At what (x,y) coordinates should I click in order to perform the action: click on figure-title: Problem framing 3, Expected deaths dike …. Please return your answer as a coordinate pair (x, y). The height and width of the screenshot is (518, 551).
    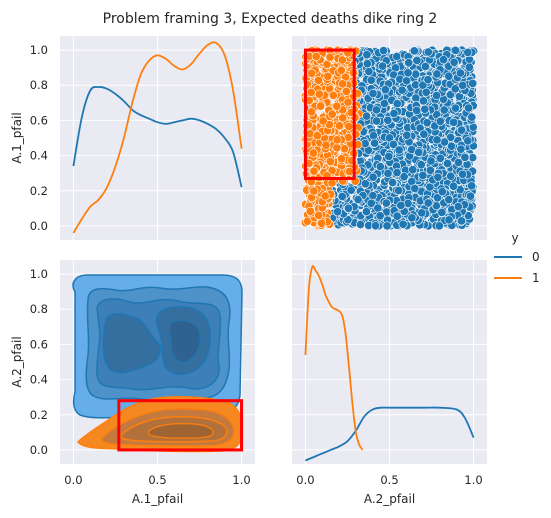
    Looking at the image, I should click on (270, 19).